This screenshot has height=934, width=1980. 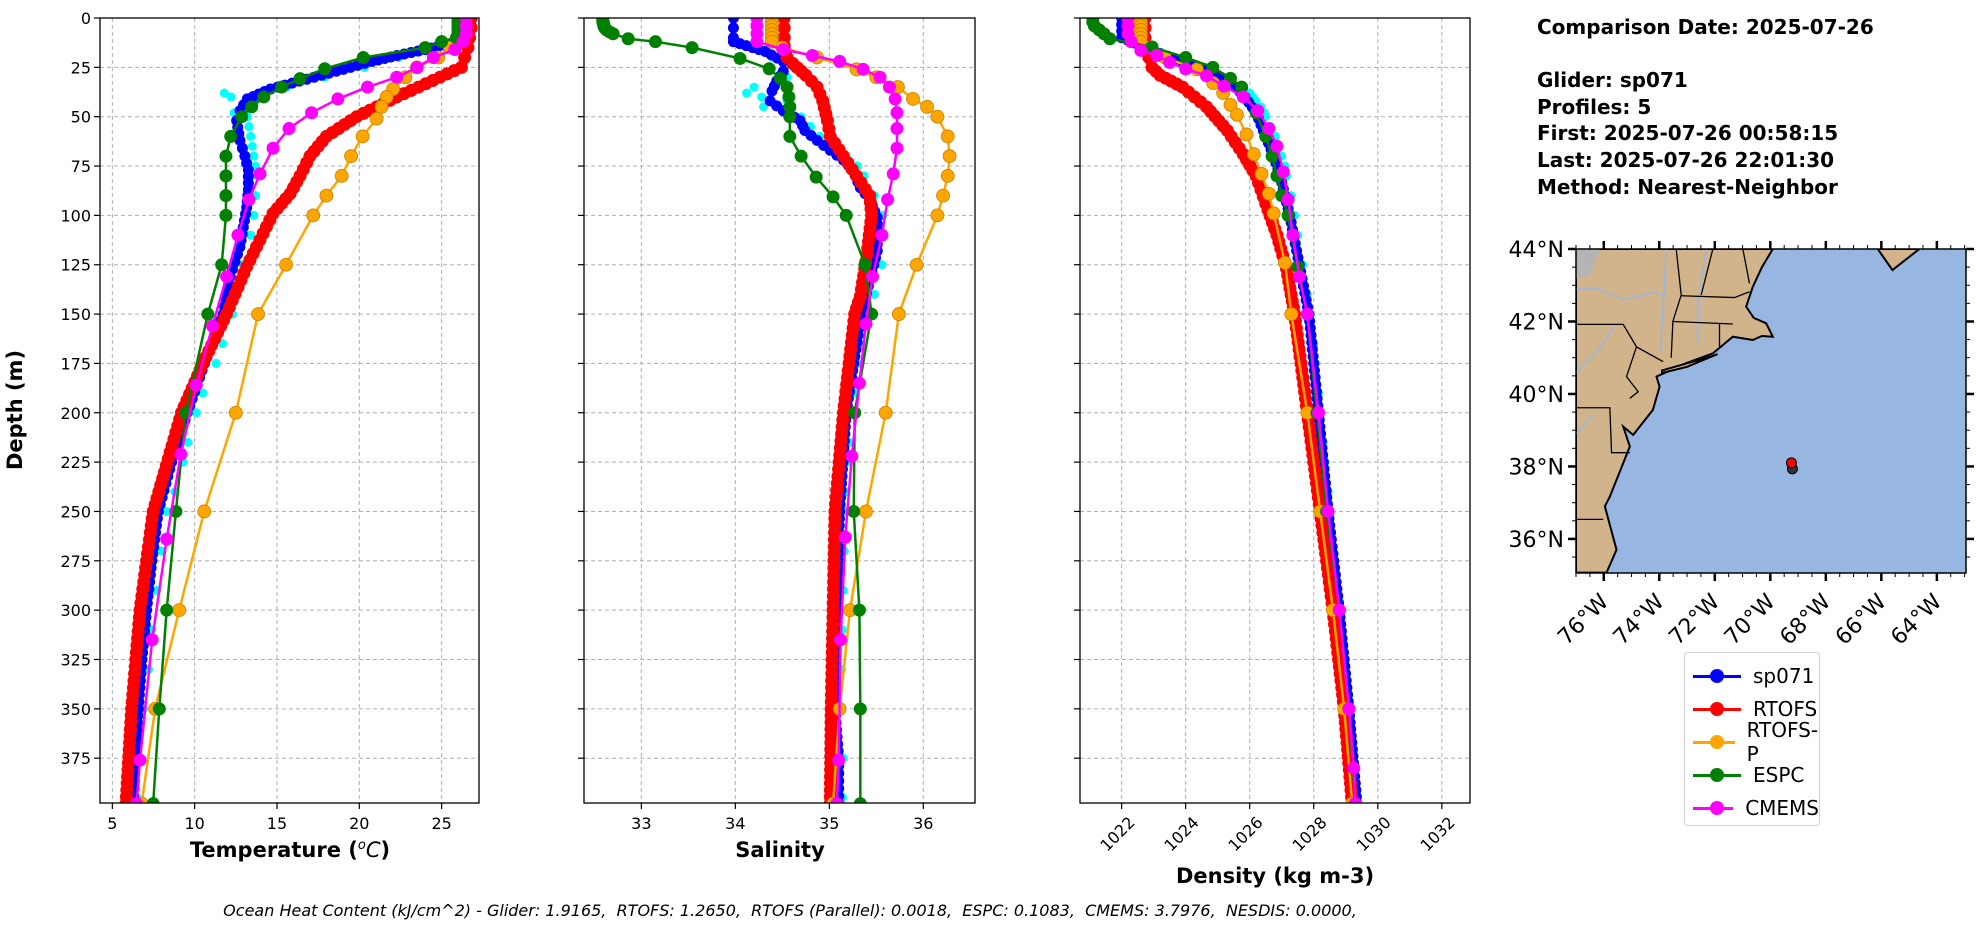 What do you see at coordinates (1438, 834) in the screenshot?
I see `x-tick-label: 1032` at bounding box center [1438, 834].